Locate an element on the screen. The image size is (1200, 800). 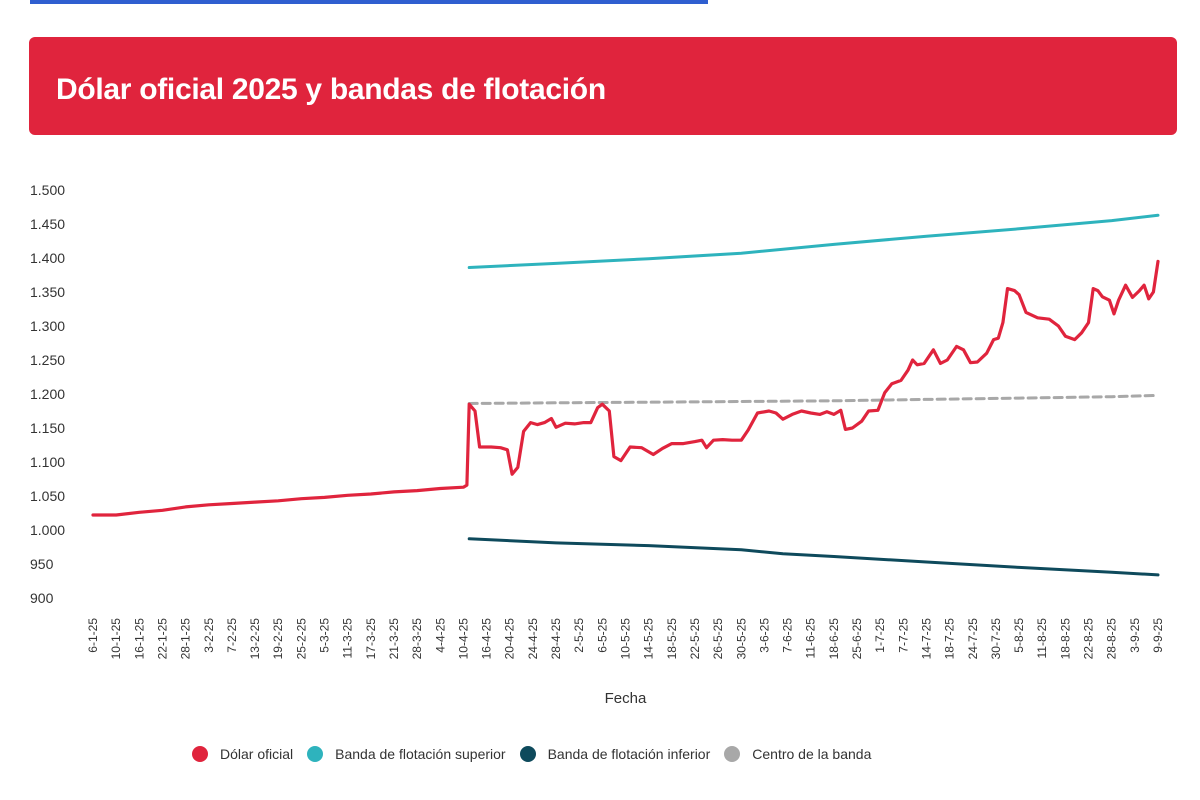
y-tick-label: 1.150 is located at coordinates (47, 428).